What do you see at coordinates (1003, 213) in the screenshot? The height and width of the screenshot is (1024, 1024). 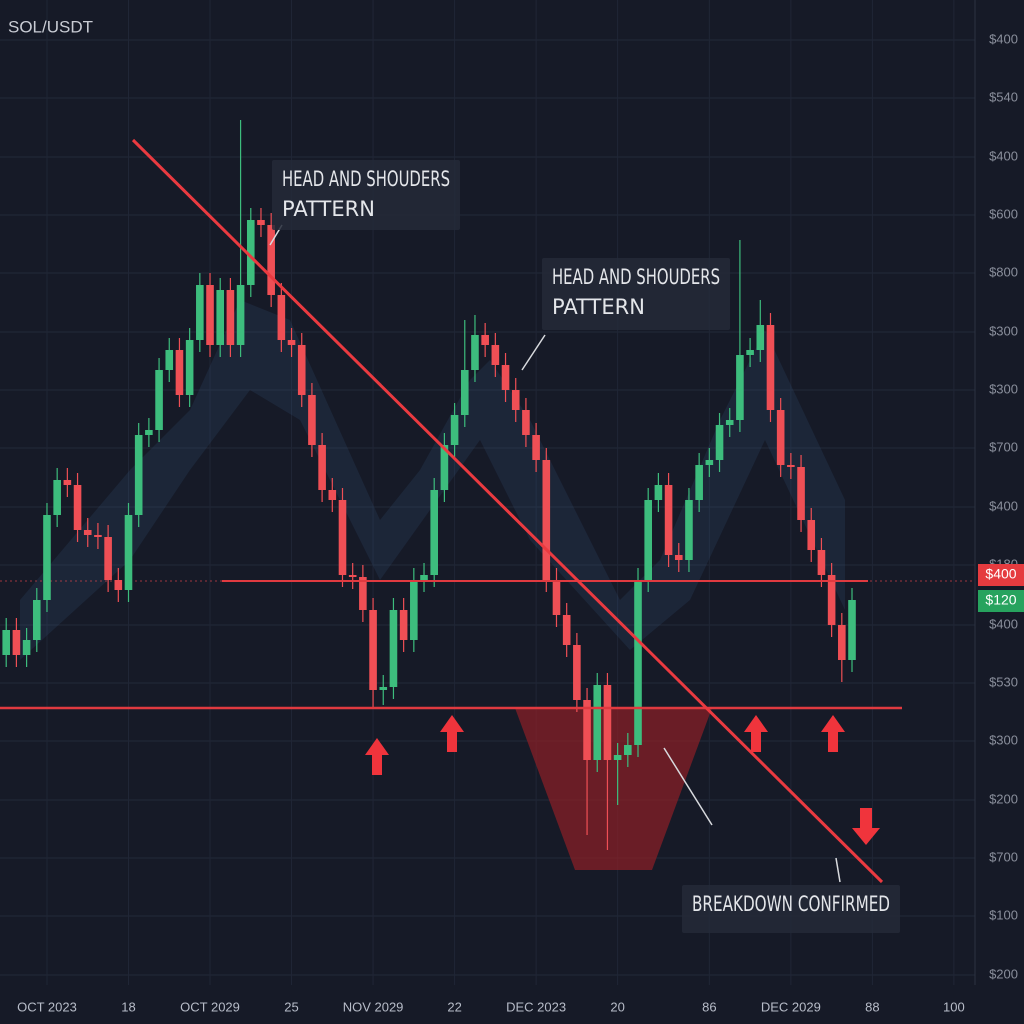 I see `y-tick-label: $600` at bounding box center [1003, 213].